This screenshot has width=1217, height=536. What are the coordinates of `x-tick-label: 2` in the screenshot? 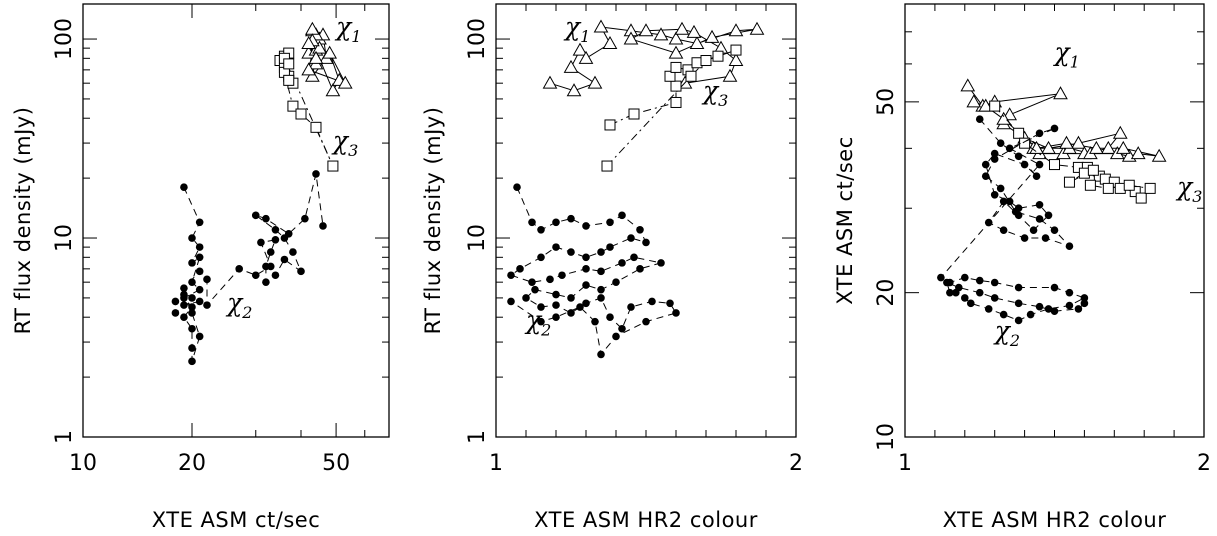 It's located at (796, 463).